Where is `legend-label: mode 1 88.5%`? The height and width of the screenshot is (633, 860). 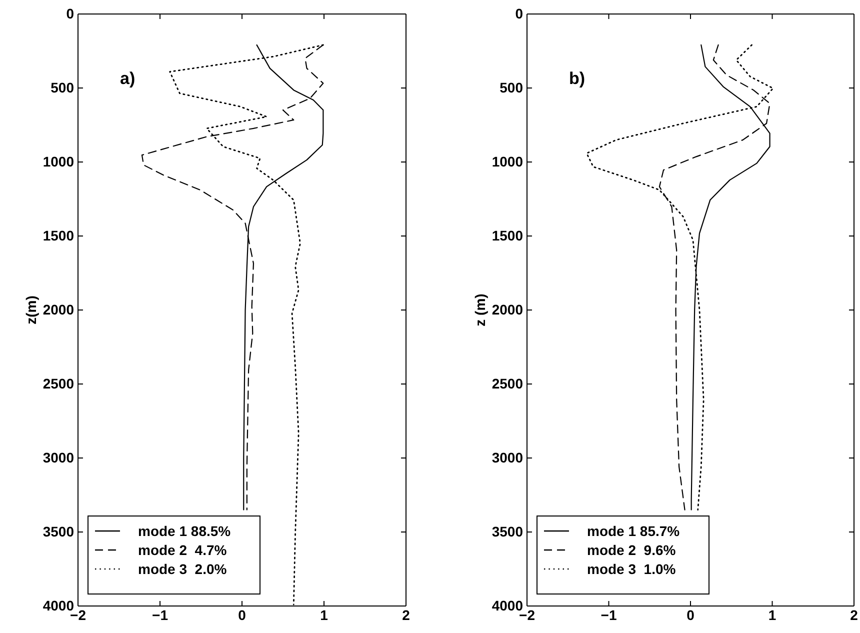 legend-label: mode 1 88.5% is located at coordinates (185, 531).